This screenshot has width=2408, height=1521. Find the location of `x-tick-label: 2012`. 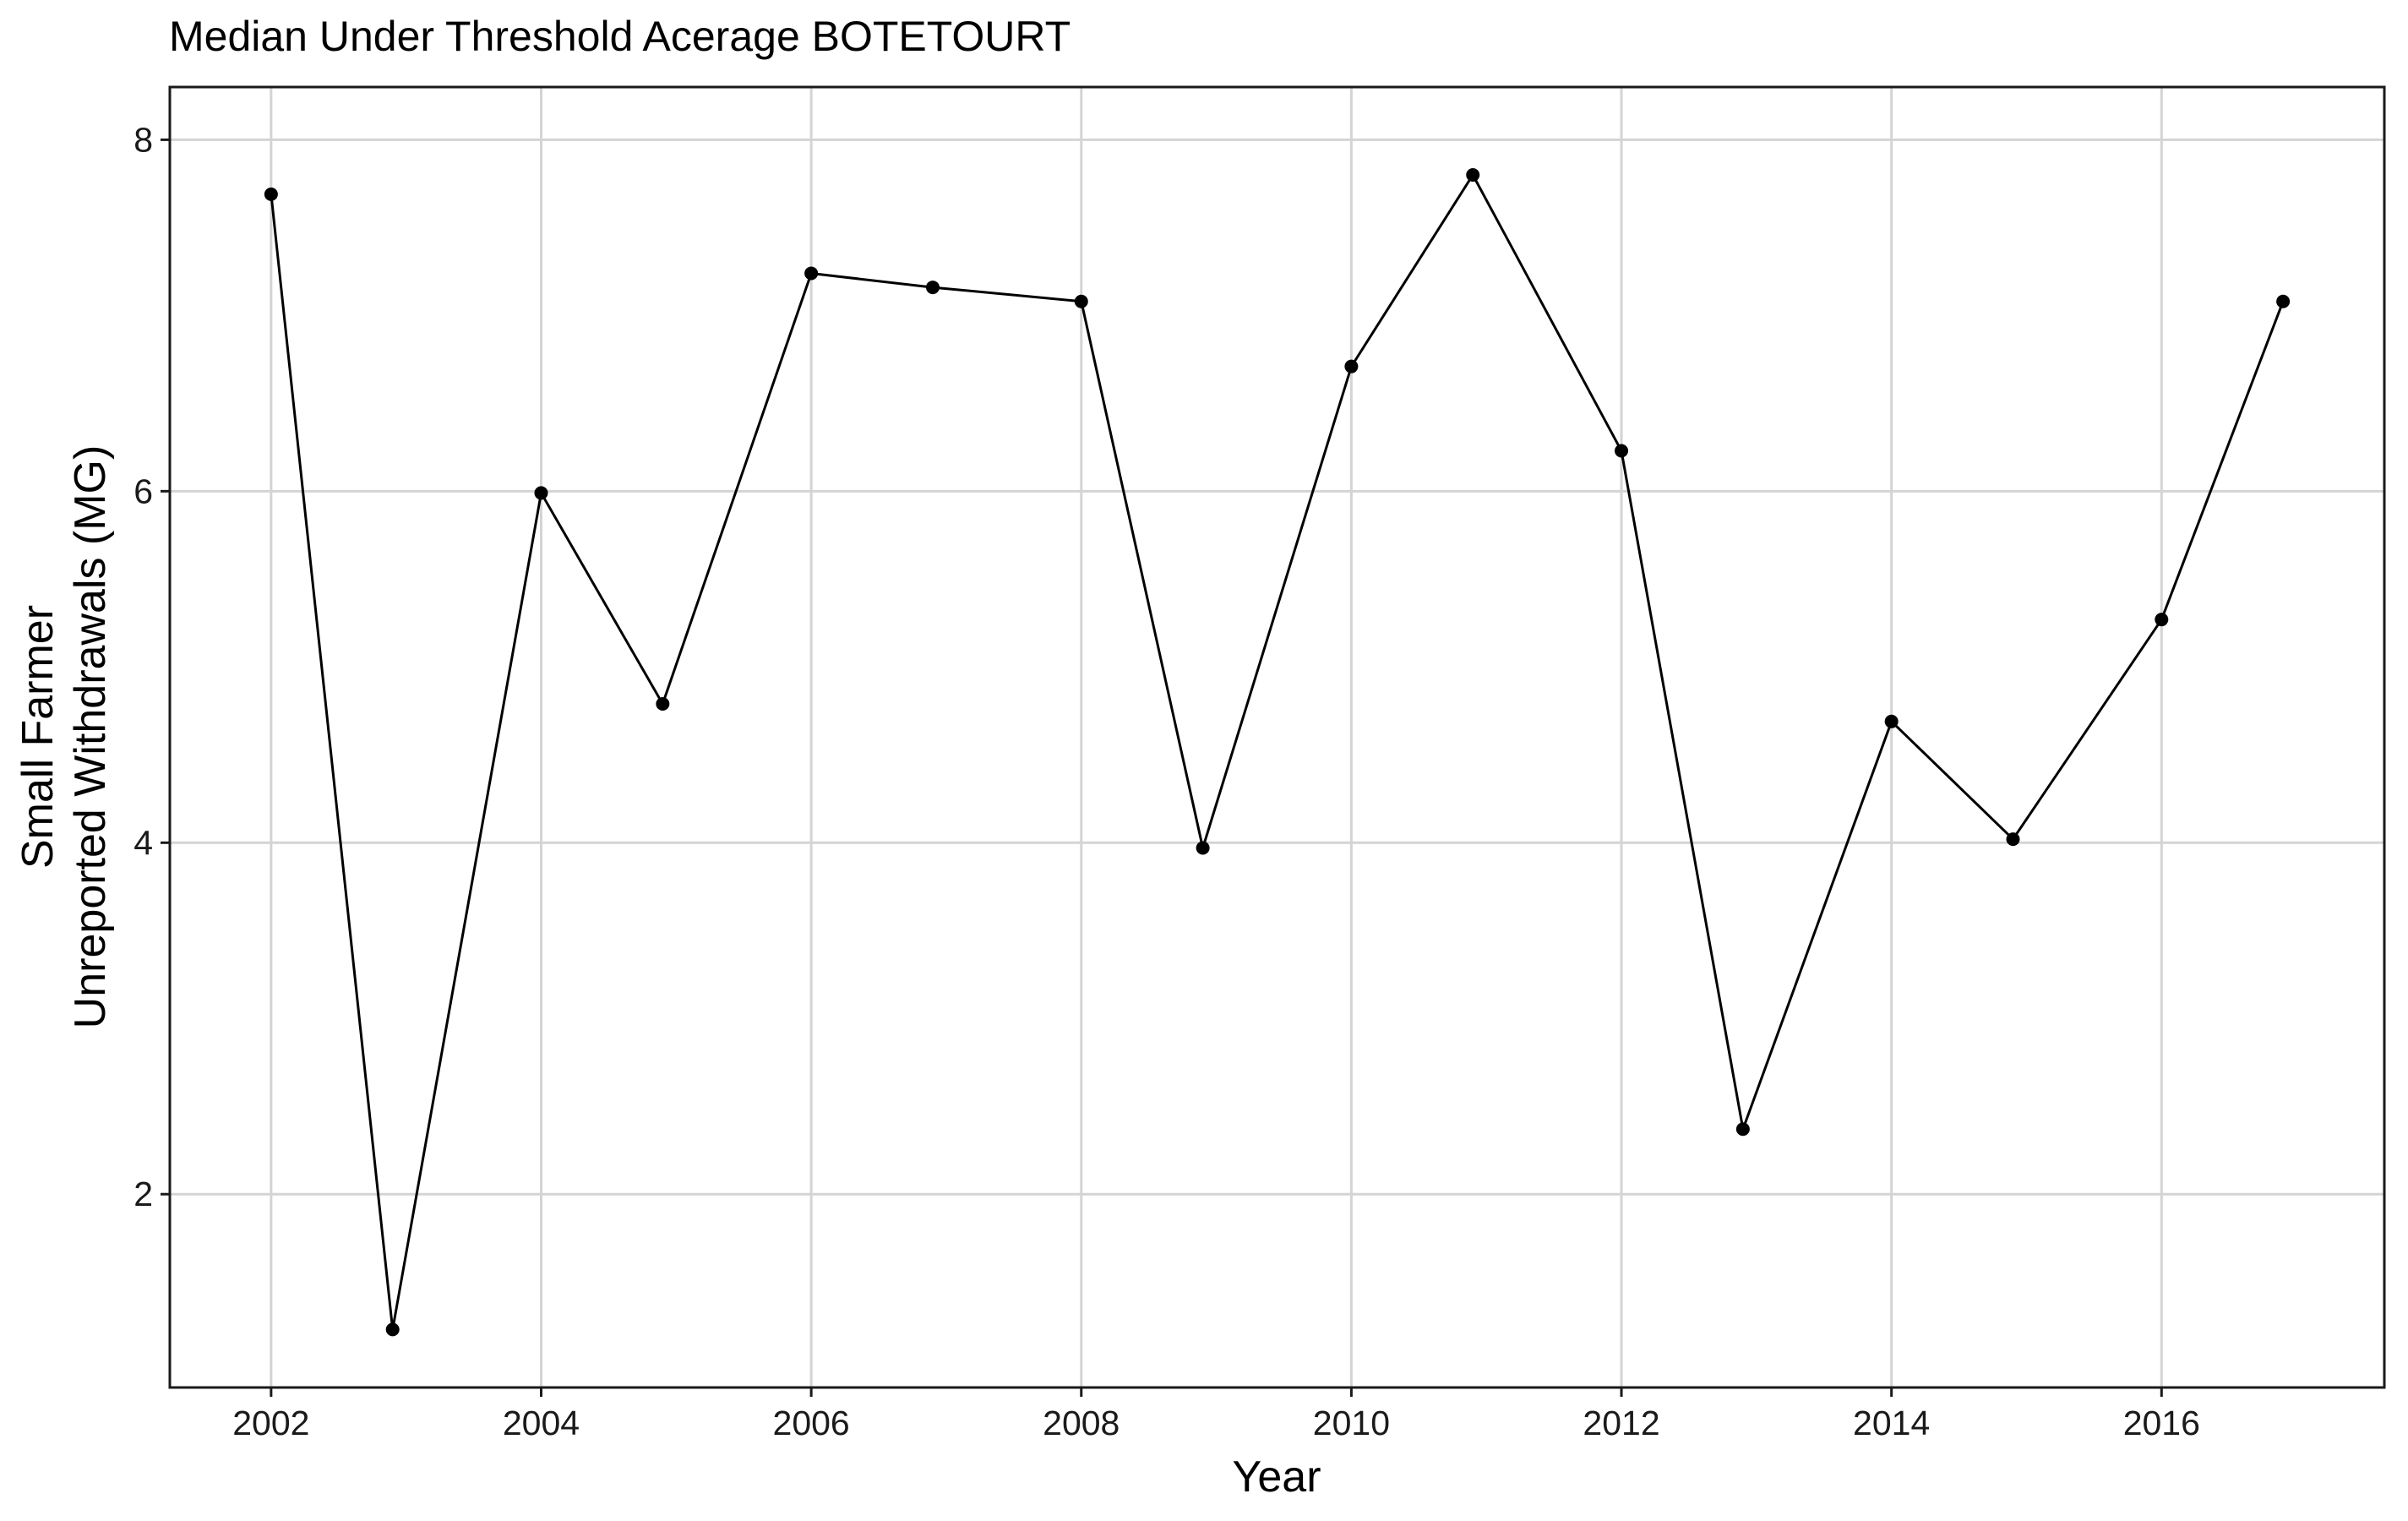

x-tick-label: 2012 is located at coordinates (1621, 1423).